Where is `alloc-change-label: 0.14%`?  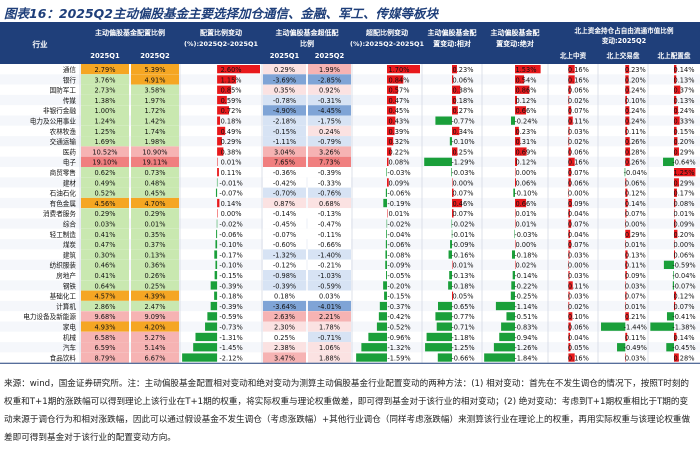
alloc-change-label: 0.14% is located at coordinates (231, 204).